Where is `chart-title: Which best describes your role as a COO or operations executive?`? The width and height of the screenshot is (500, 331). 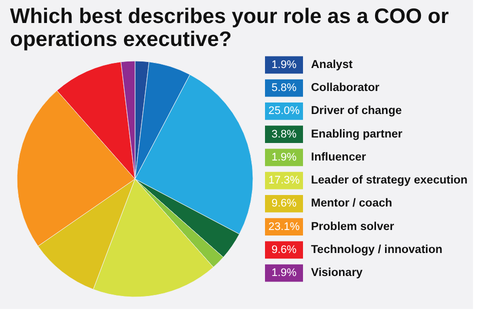
chart-title: Which best describes your role as a COO or operations executive? is located at coordinates (229, 28).